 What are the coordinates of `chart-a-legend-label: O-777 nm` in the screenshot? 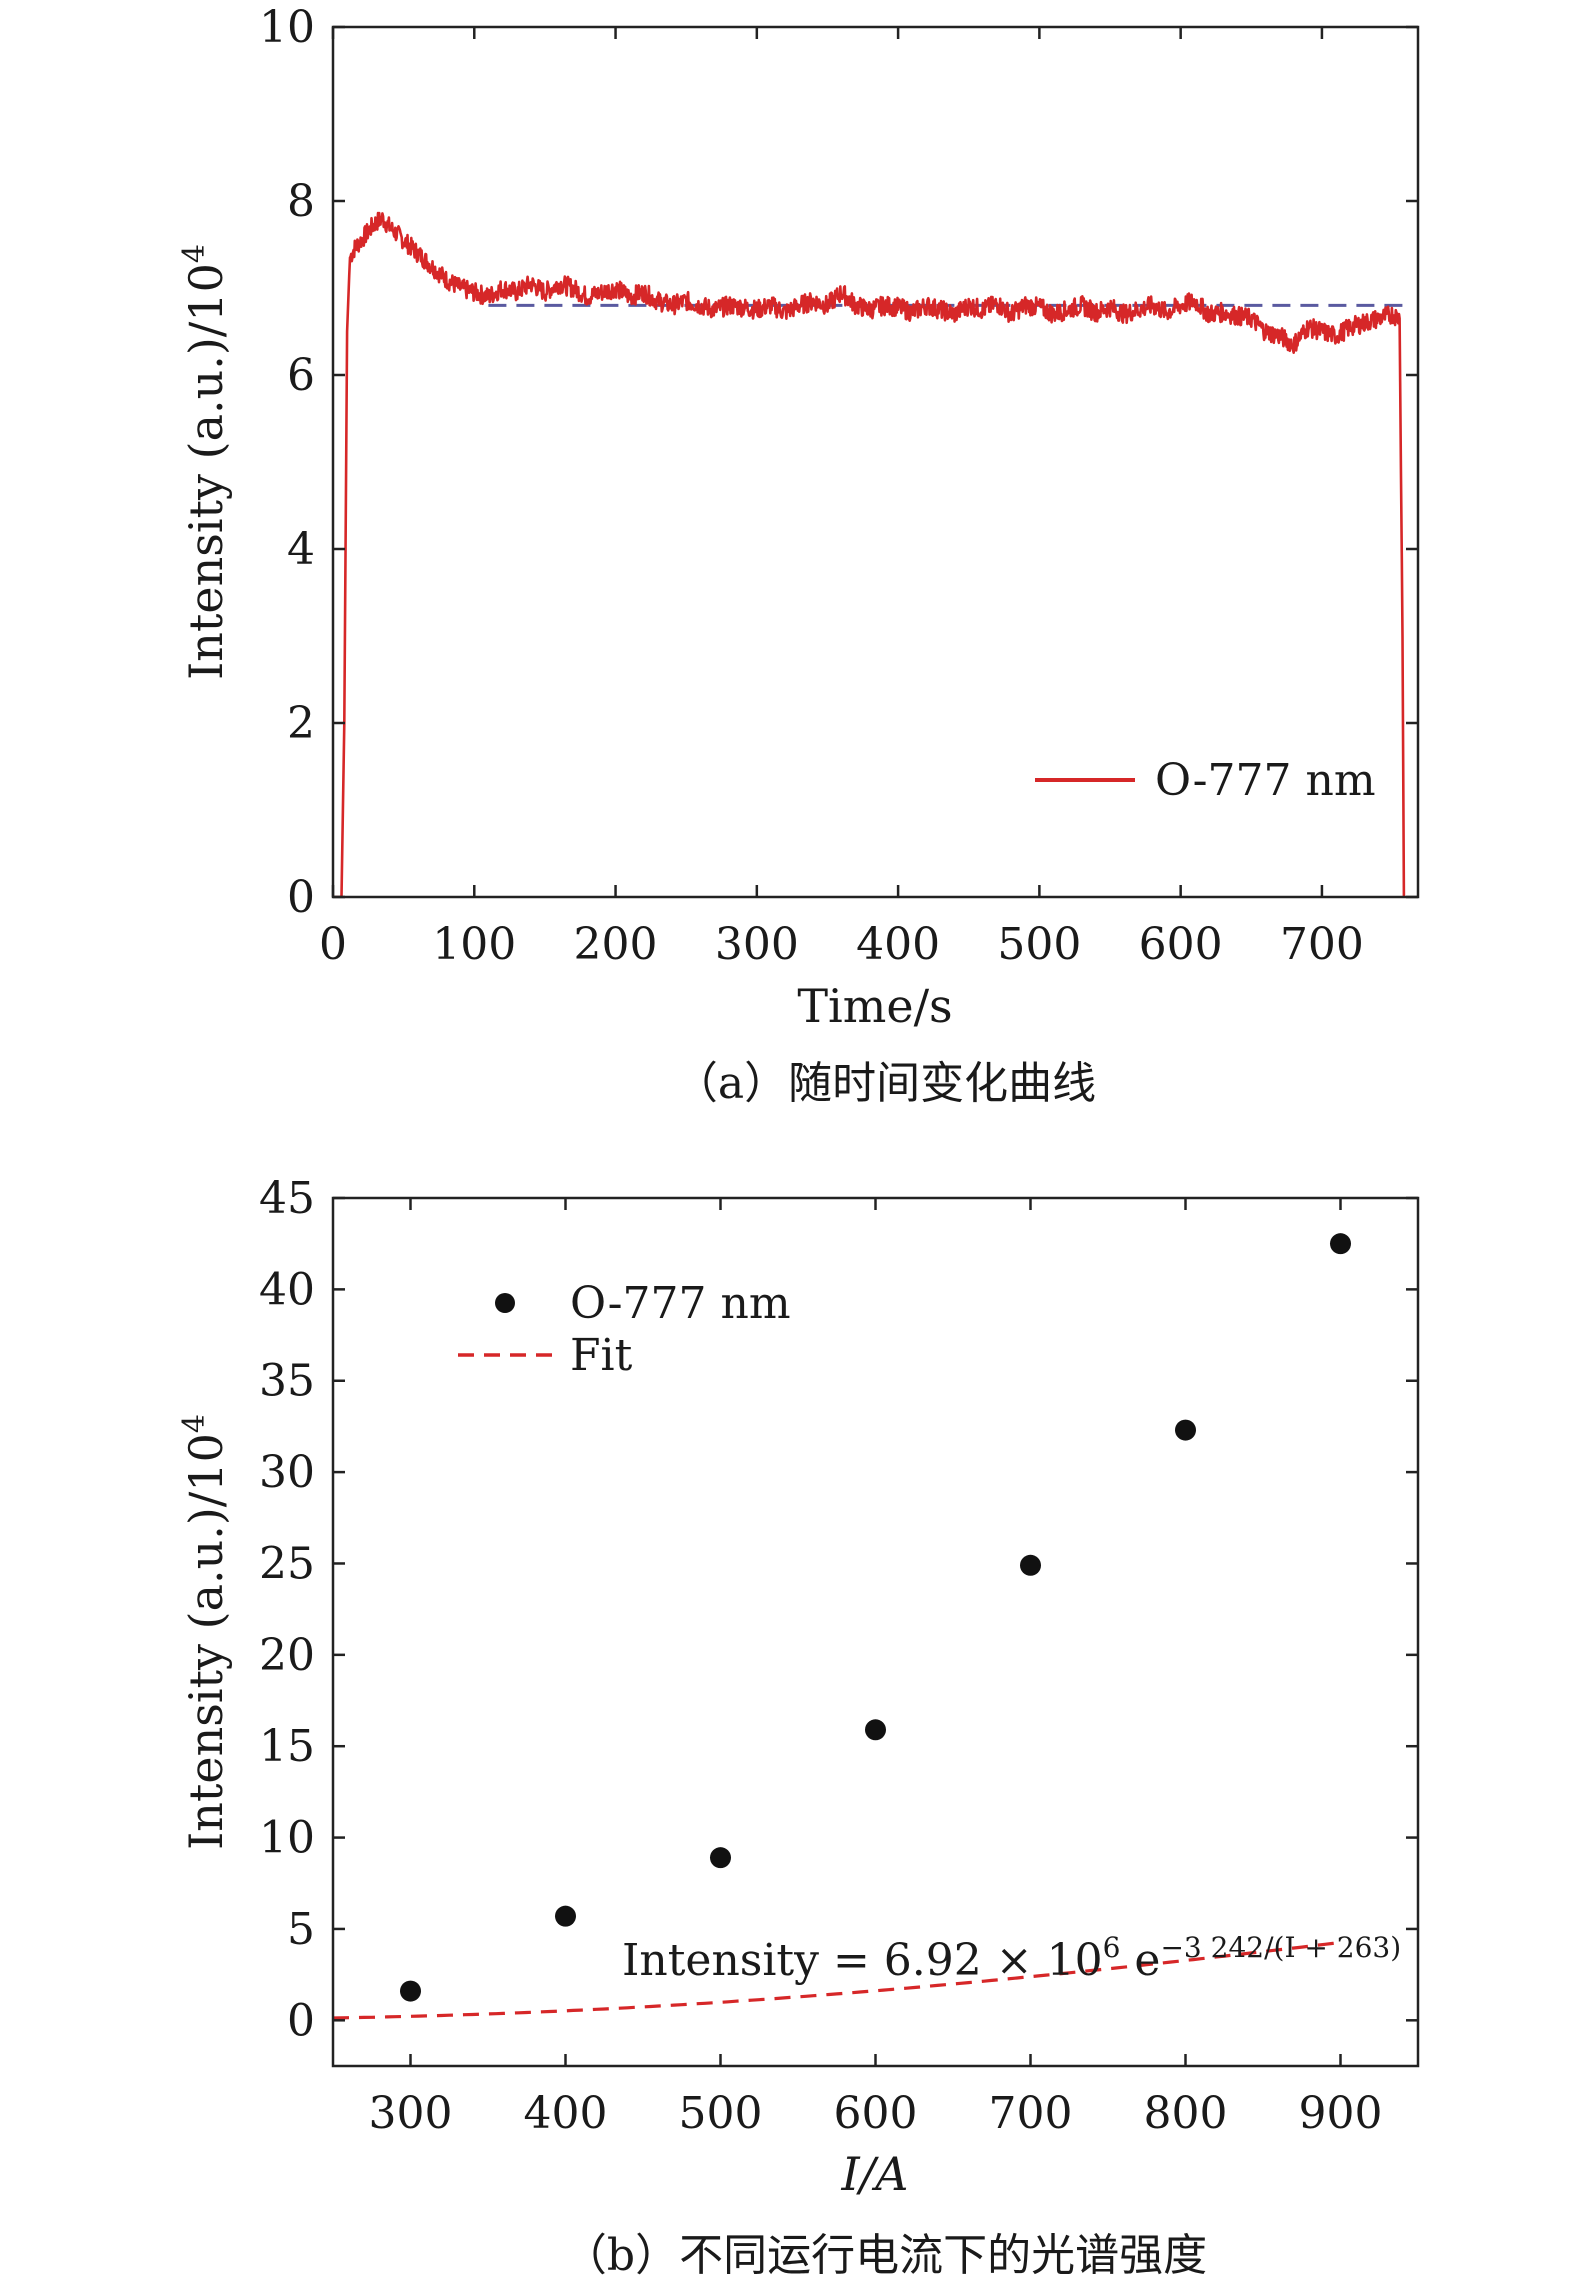 It's located at (1265, 780).